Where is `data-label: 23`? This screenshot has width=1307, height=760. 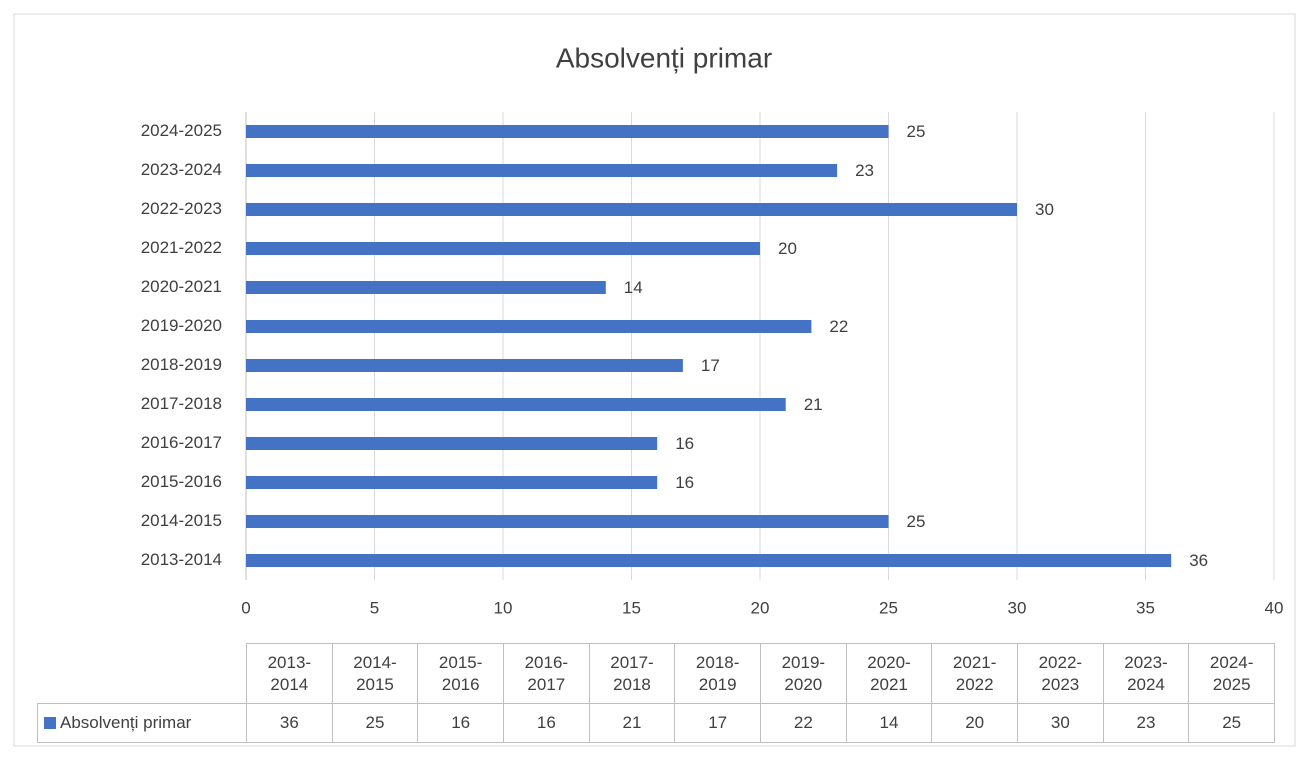
data-label: 23 is located at coordinates (864, 170).